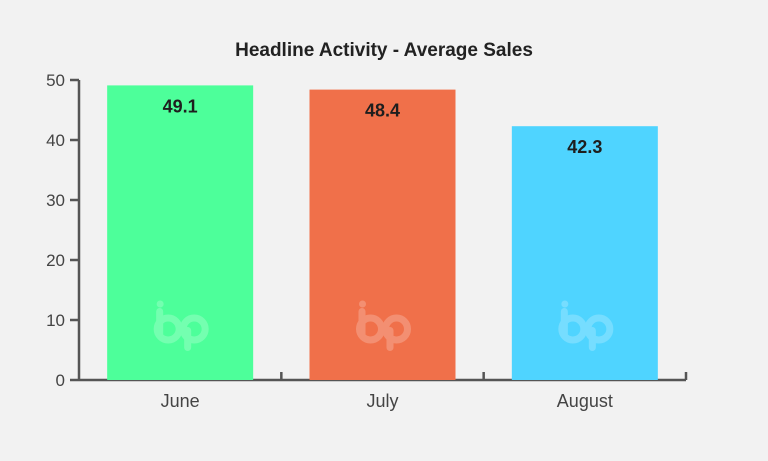 This screenshot has height=461, width=768. What do you see at coordinates (180, 401) in the screenshot?
I see `x-category-label: June` at bounding box center [180, 401].